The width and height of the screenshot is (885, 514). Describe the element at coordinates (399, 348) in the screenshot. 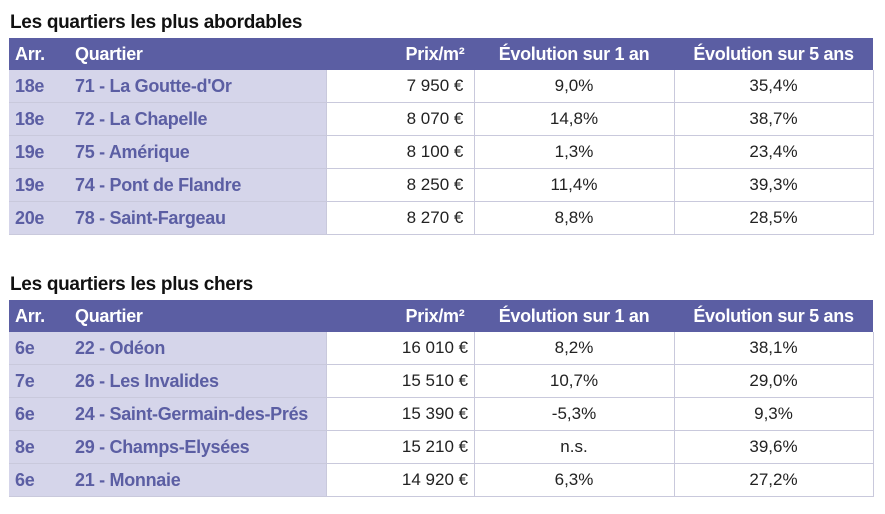

I see `prix-cell: 16 010 €` at that location.